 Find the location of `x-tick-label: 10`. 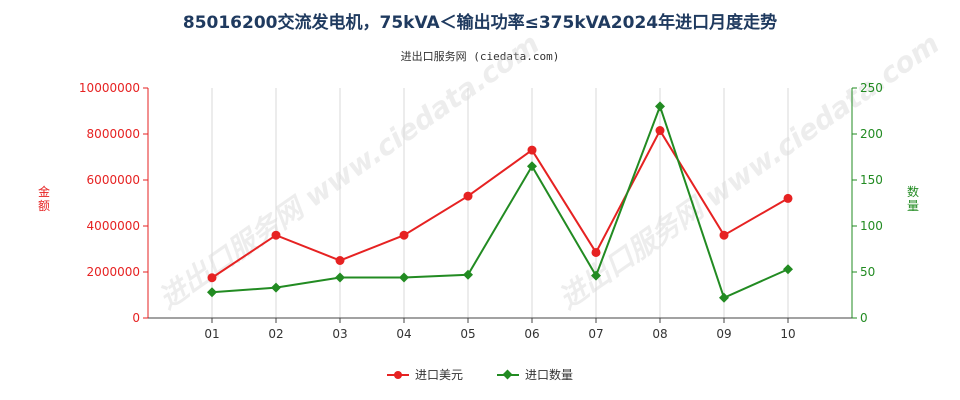

x-tick-label: 10 is located at coordinates (787, 334).